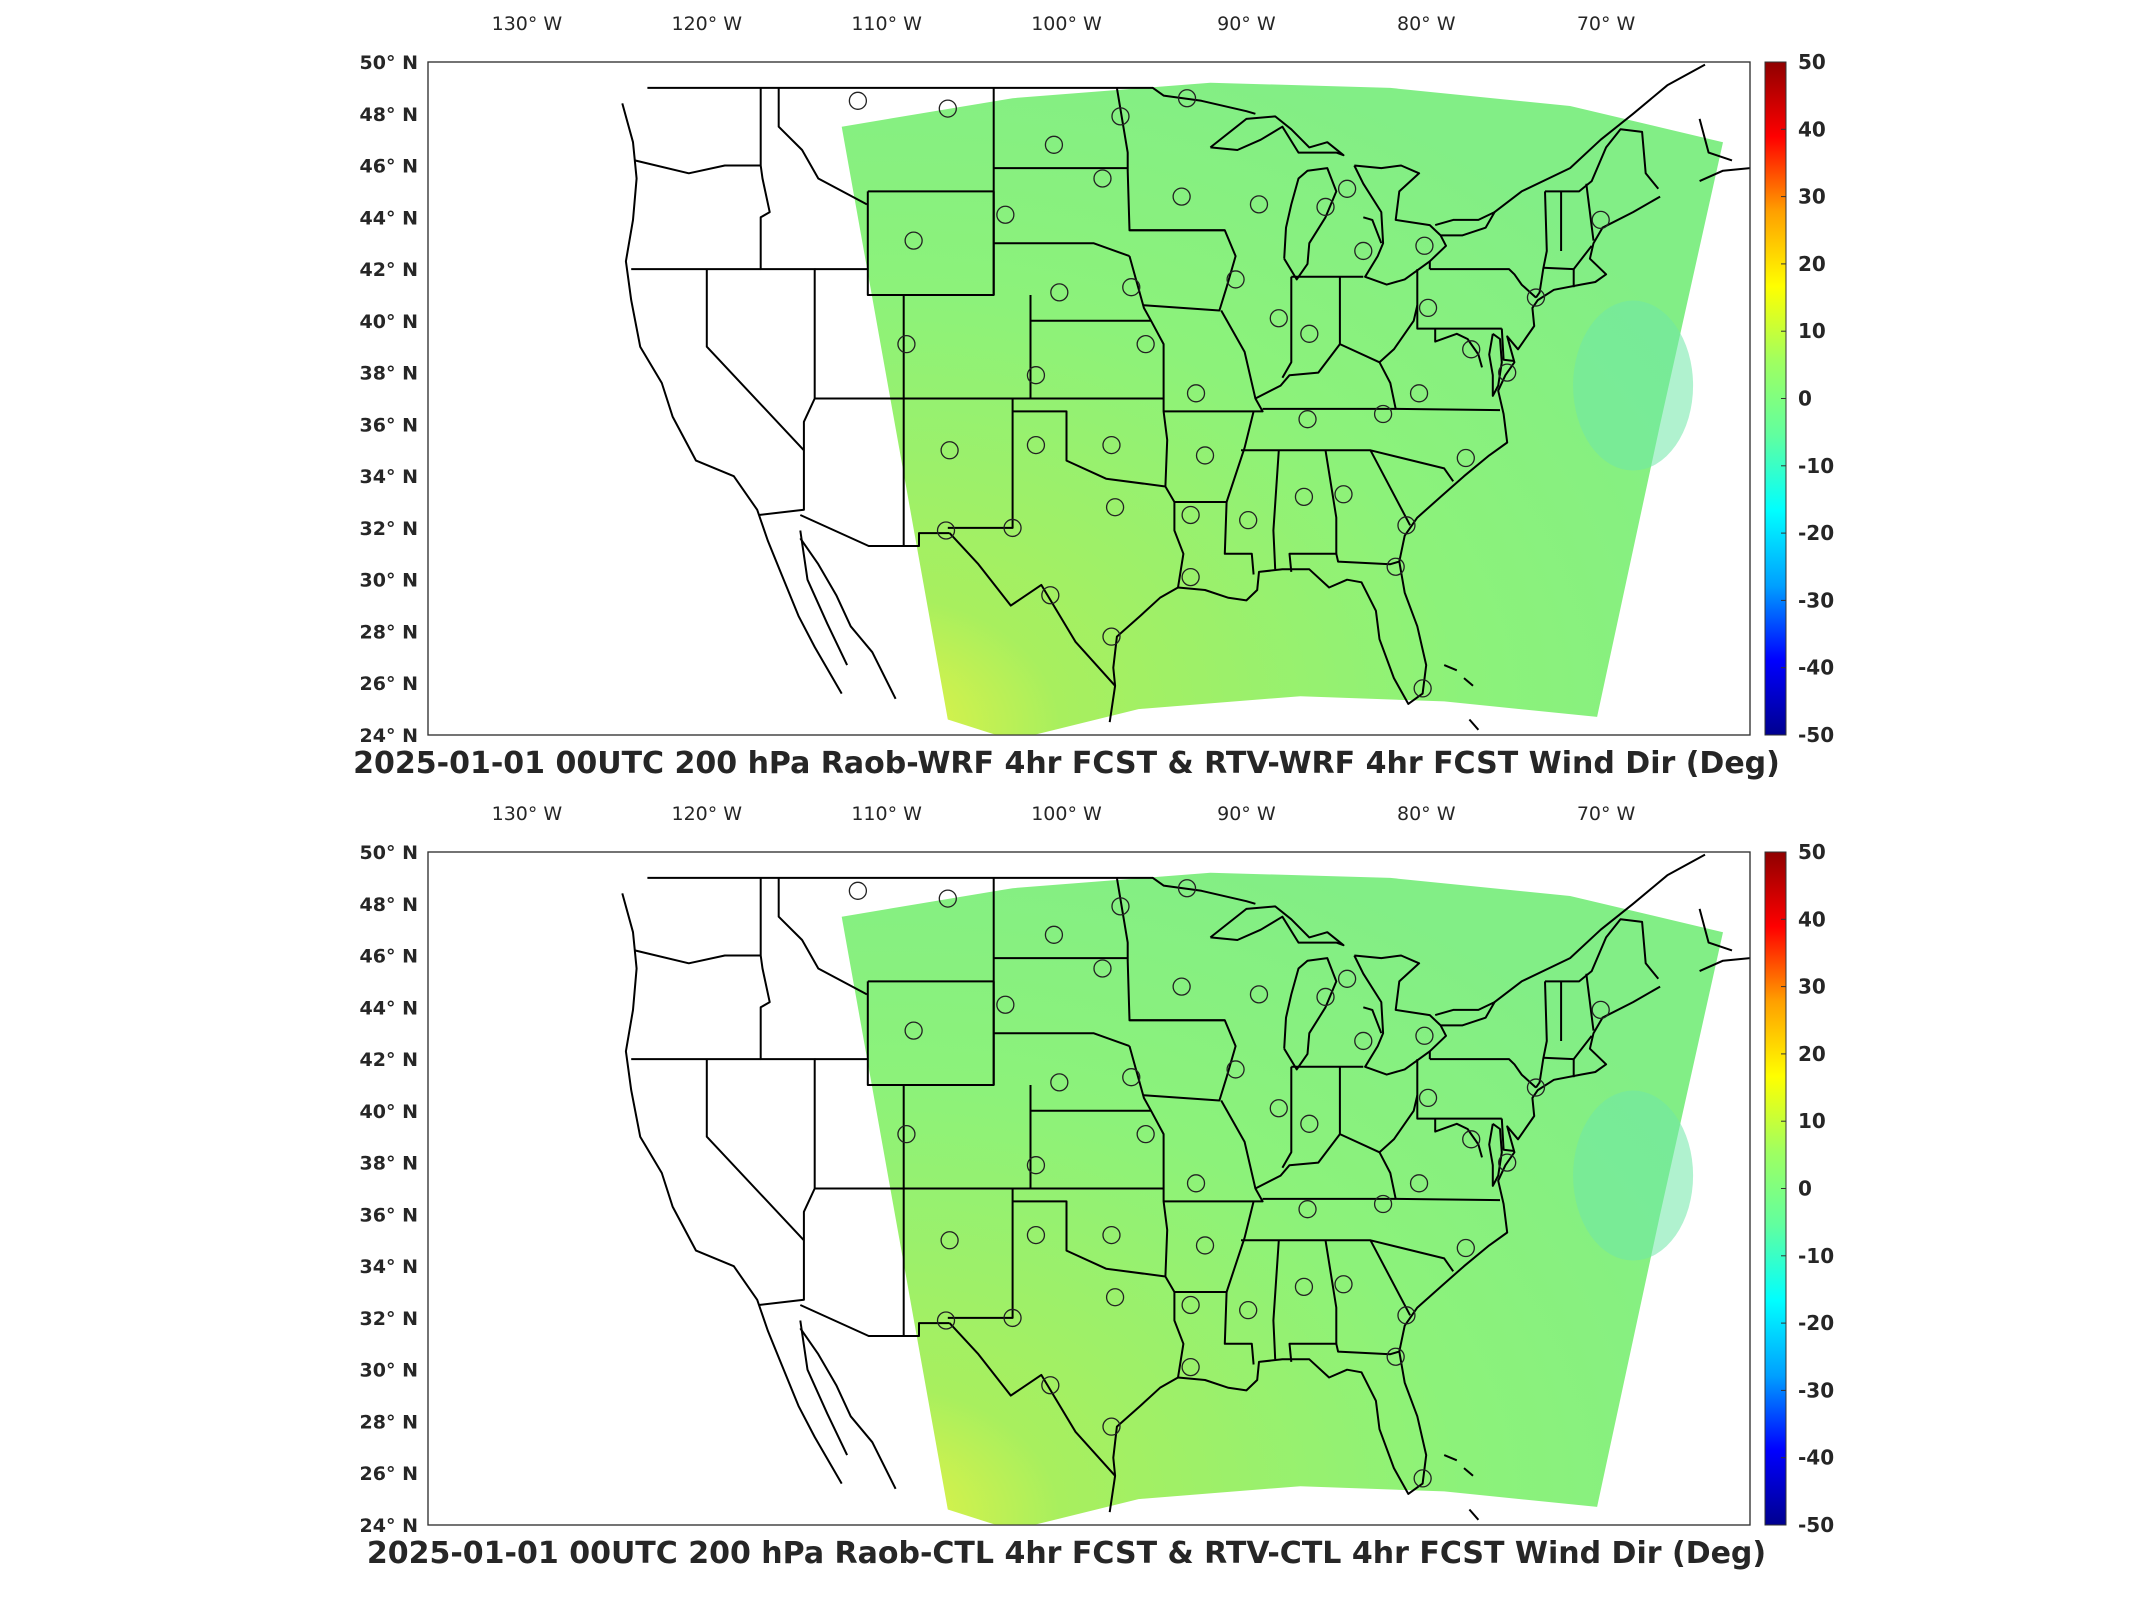 Image resolution: width=2133 pixels, height=1600 pixels. I want to click on latitude-tick-label: 50° N, so click(389, 853).